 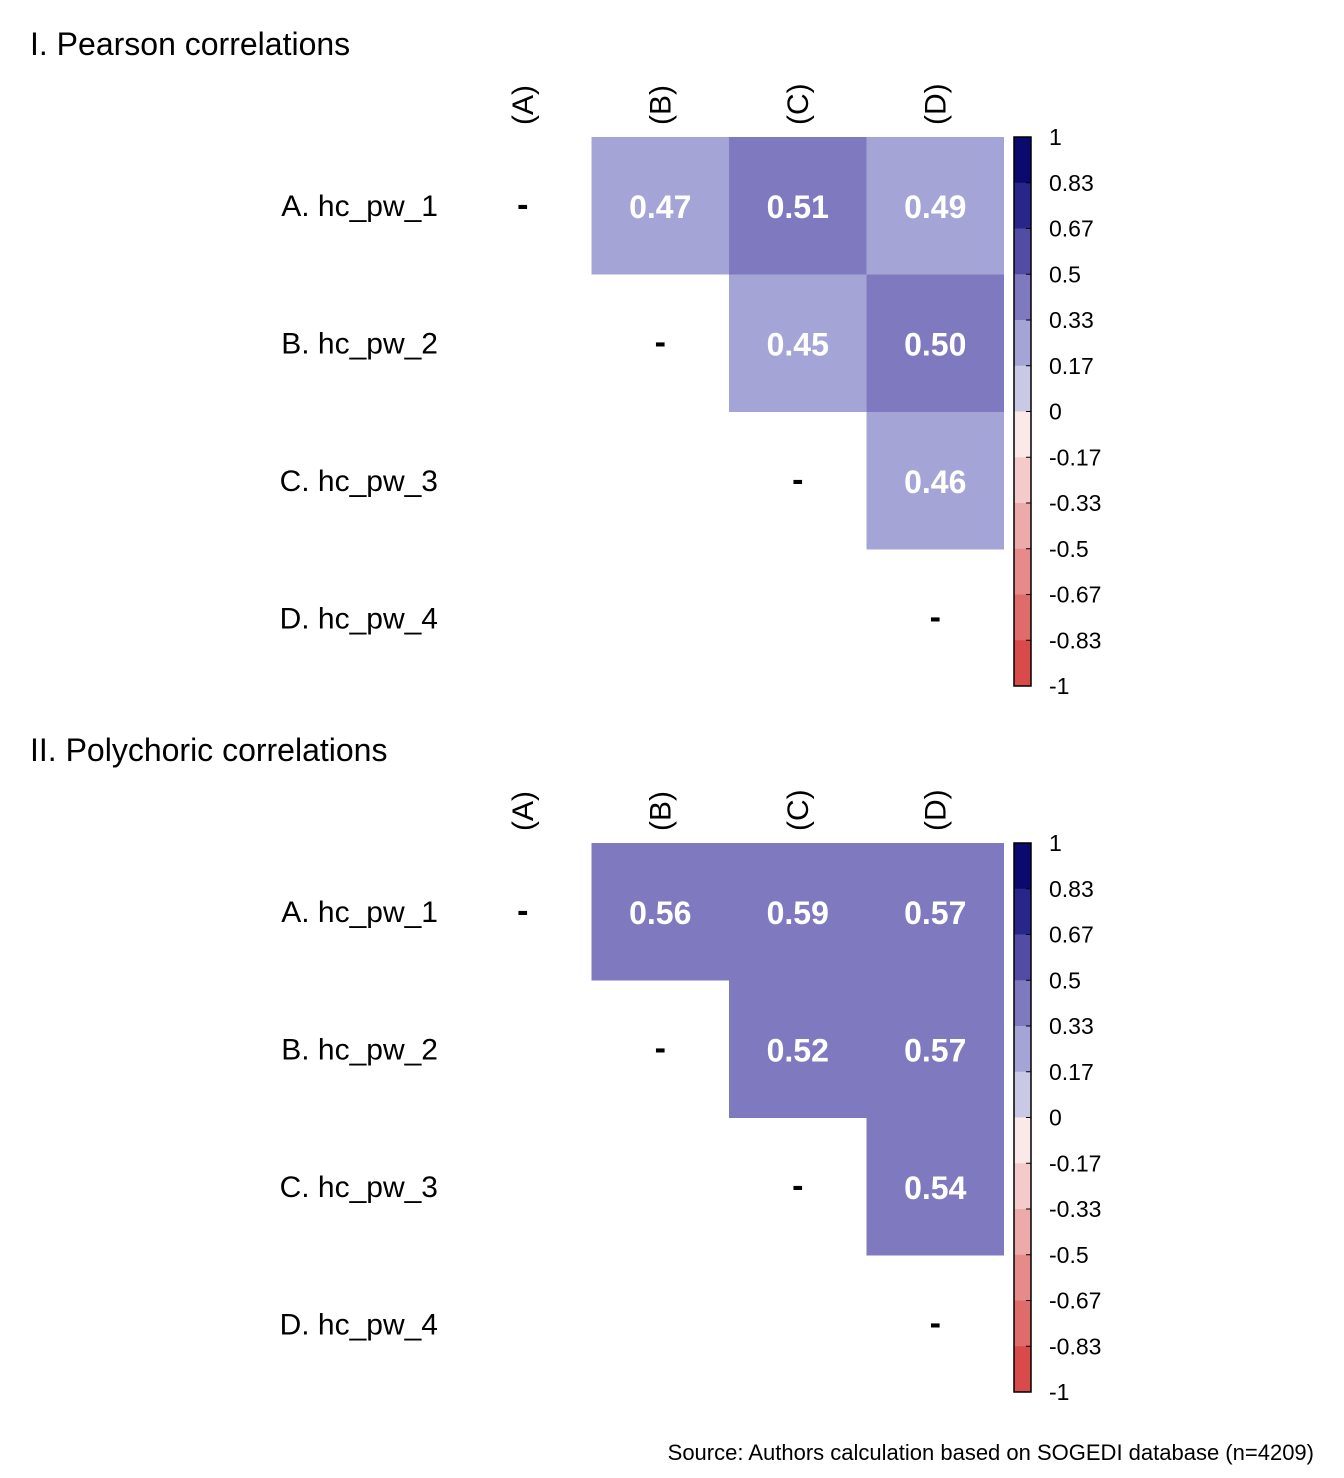 I want to click on cell-value-label: 0.50, so click(x=935, y=344).